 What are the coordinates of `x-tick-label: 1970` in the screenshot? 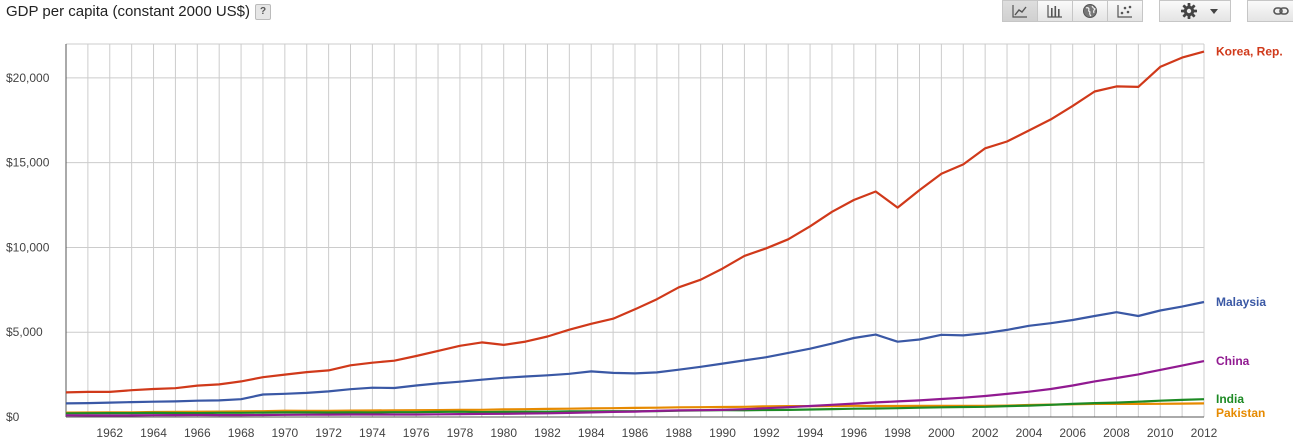 It's located at (284, 433).